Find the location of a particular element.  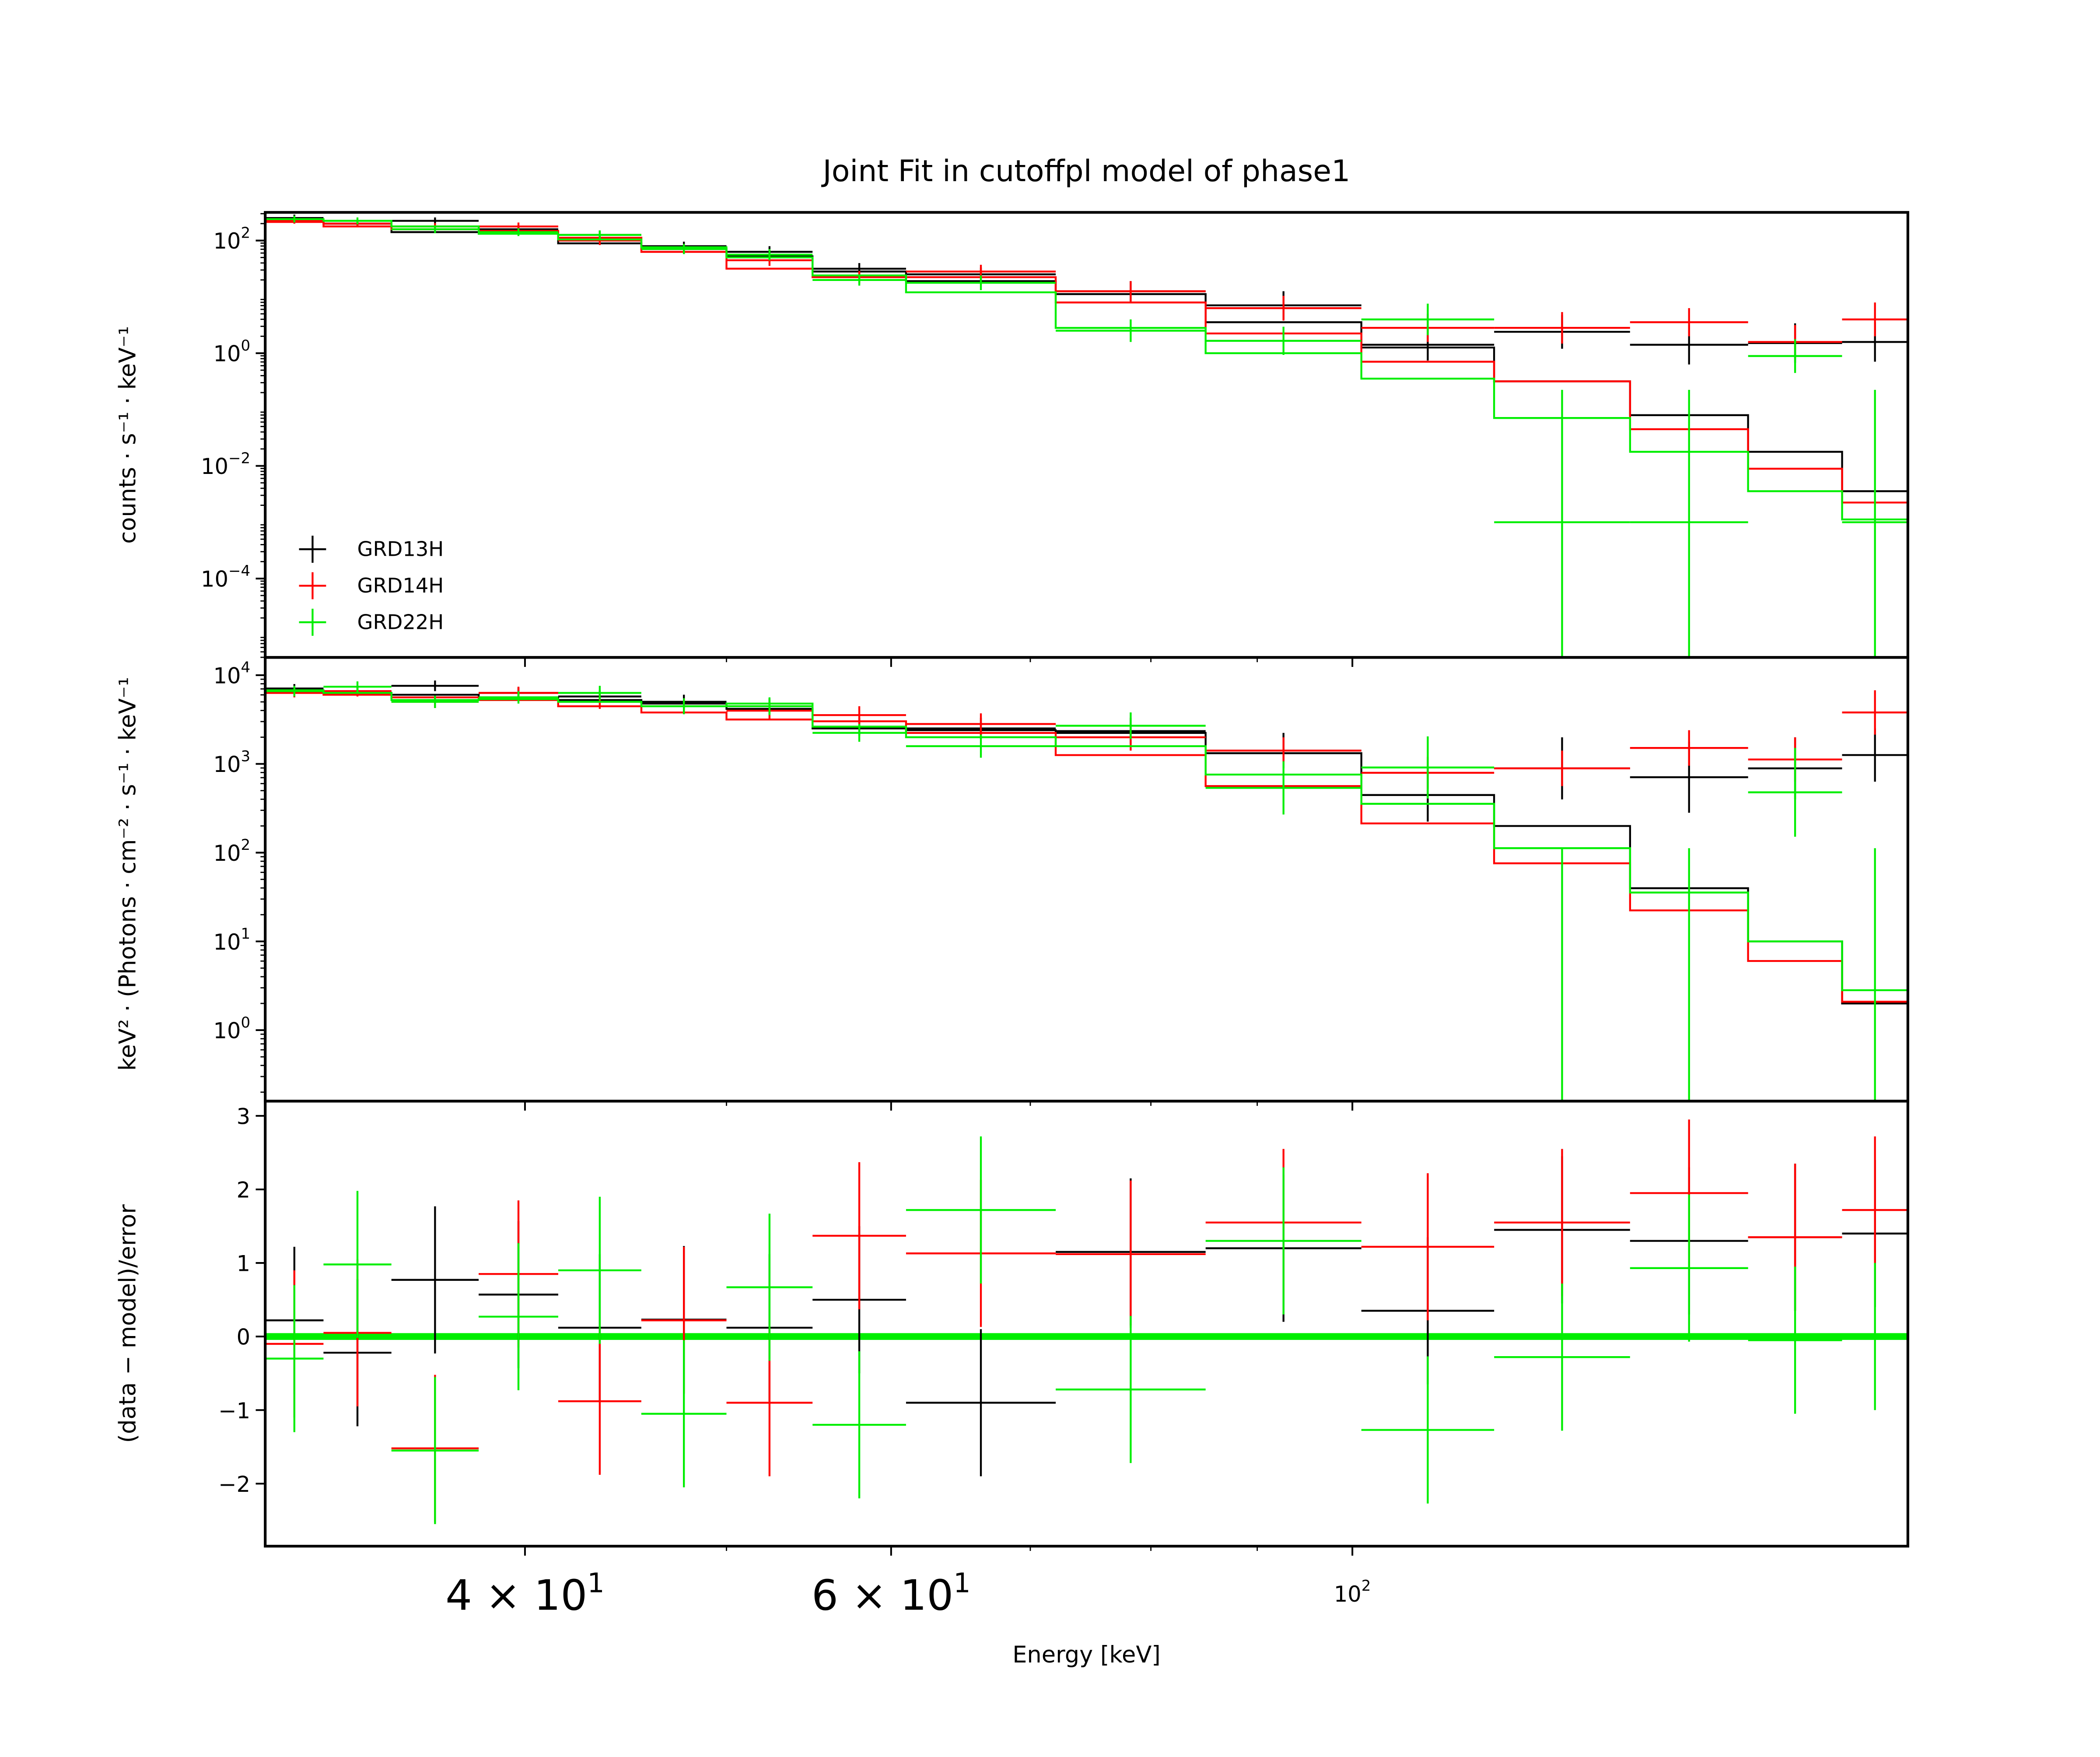

y-axis-label-eeuf: keV² · (Photons · cm⁻² · s⁻¹ · keV⁻¹ is located at coordinates (127, 874).